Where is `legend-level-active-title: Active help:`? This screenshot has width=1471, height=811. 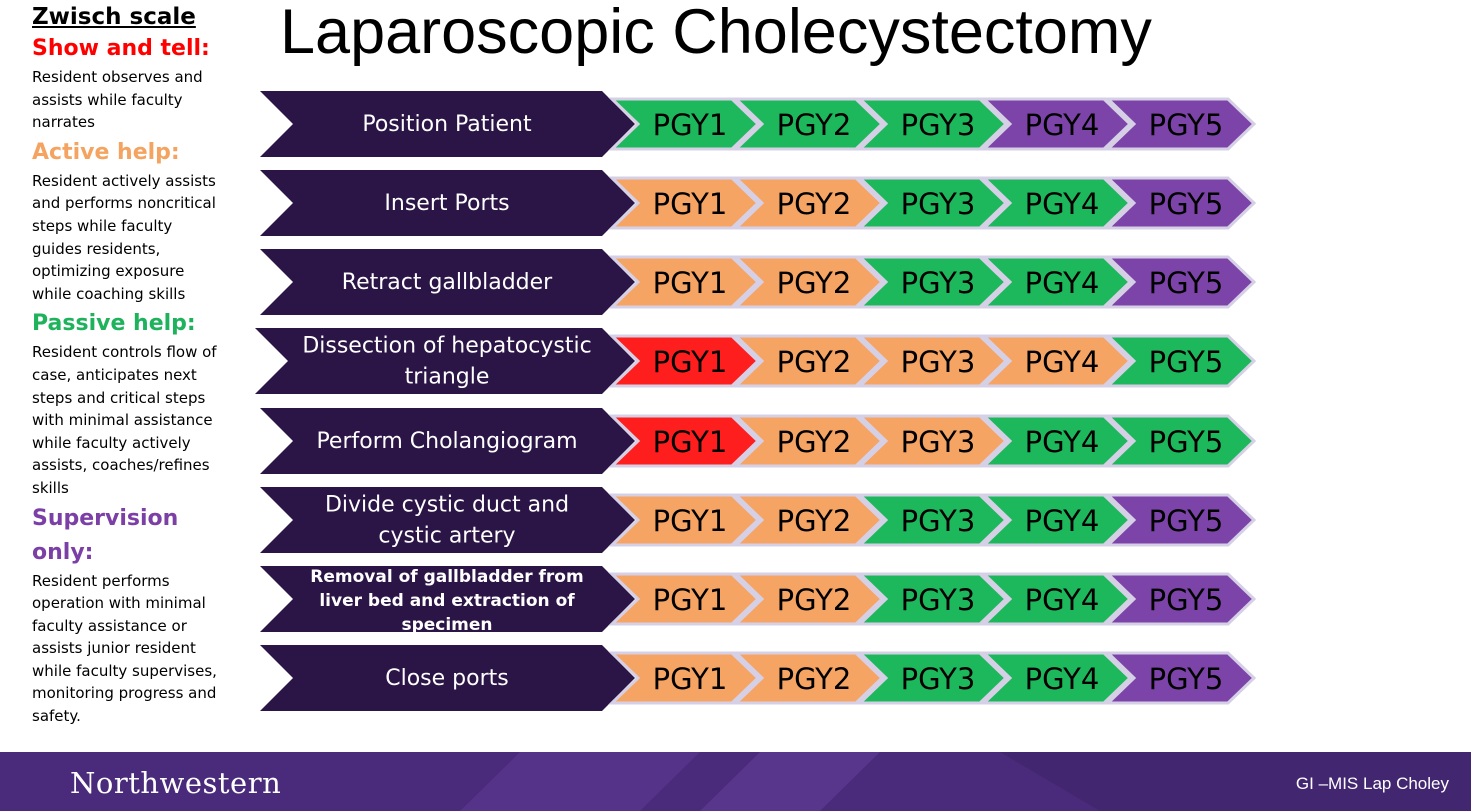 legend-level-active-title: Active help: is located at coordinates (106, 152).